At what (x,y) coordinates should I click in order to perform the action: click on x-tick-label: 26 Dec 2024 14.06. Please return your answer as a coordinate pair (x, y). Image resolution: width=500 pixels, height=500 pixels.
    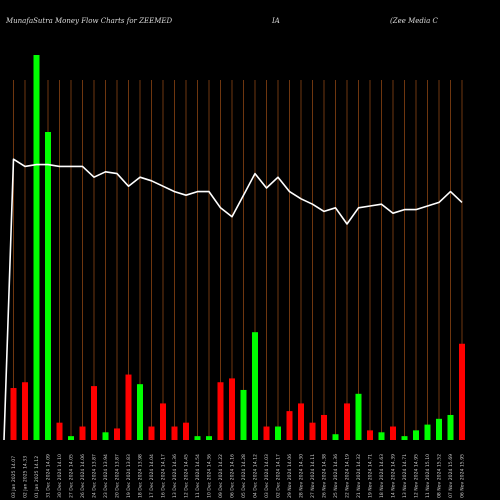
    Looking at the image, I should click on (83, 476).